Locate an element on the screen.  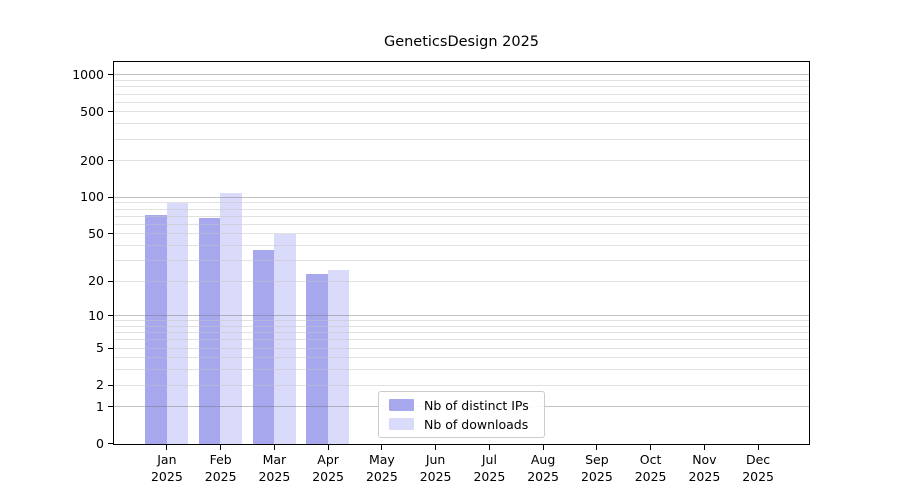
y-tick-label: 20 is located at coordinates (96, 281).